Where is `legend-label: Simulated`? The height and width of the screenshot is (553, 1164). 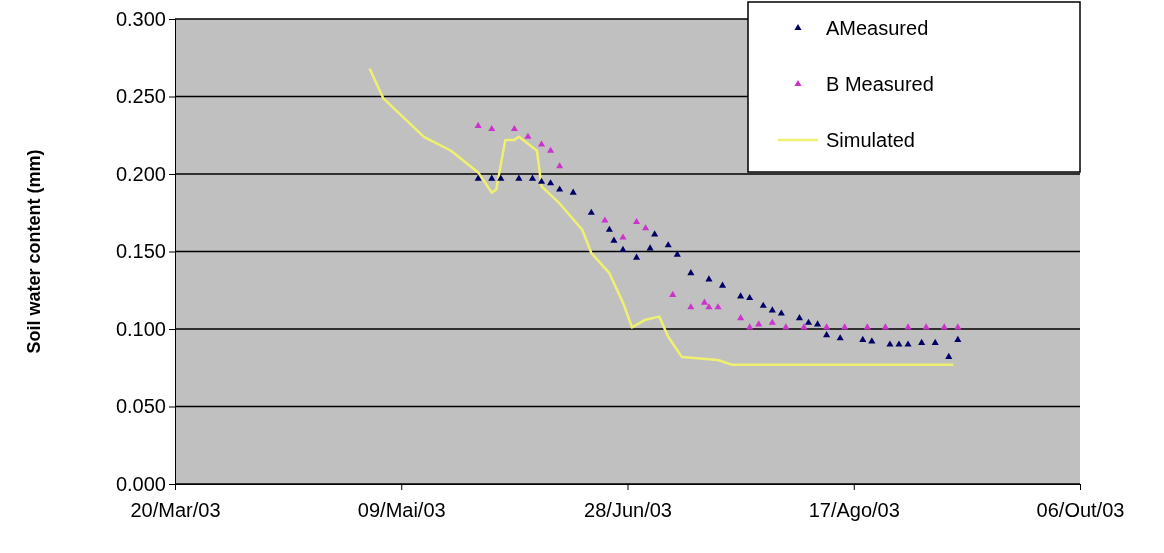 legend-label: Simulated is located at coordinates (870, 140).